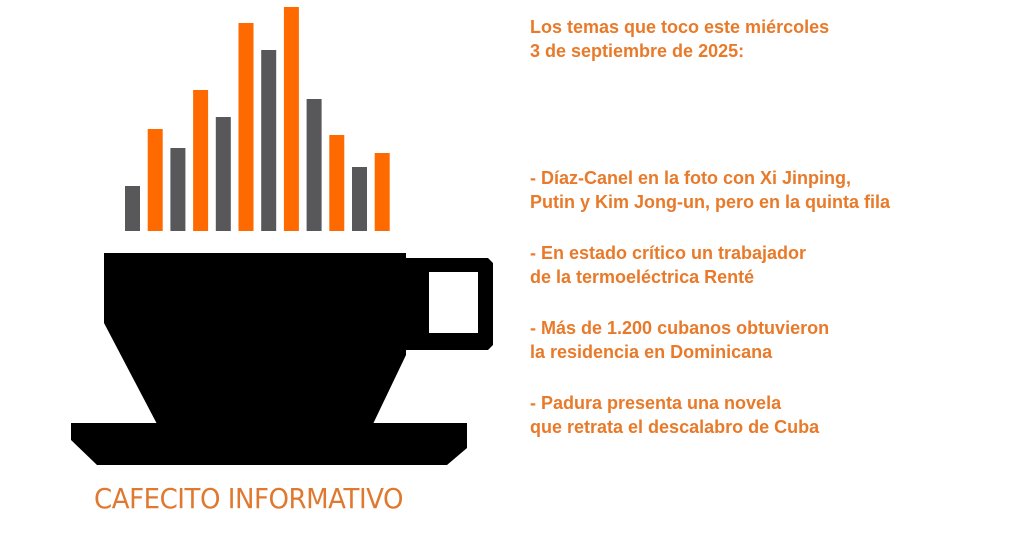  I want to click on topic-line: - Más de 1.200 cubanos obtuvieron, so click(680, 328).